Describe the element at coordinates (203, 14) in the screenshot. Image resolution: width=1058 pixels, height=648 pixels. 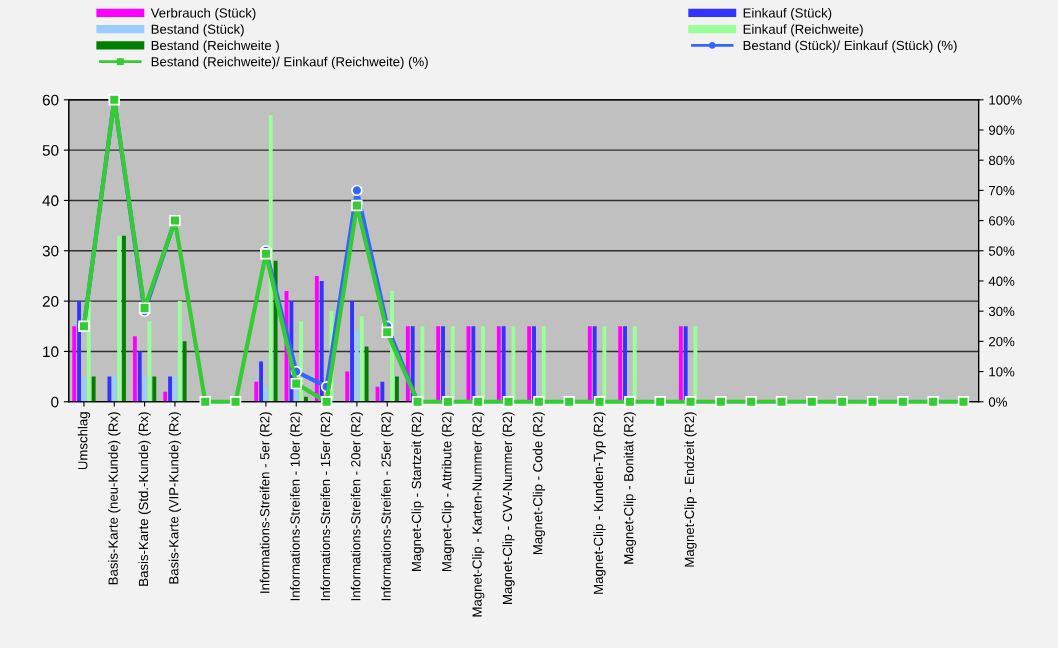
I see `legend-label: Verbrauch (Stück)` at that location.